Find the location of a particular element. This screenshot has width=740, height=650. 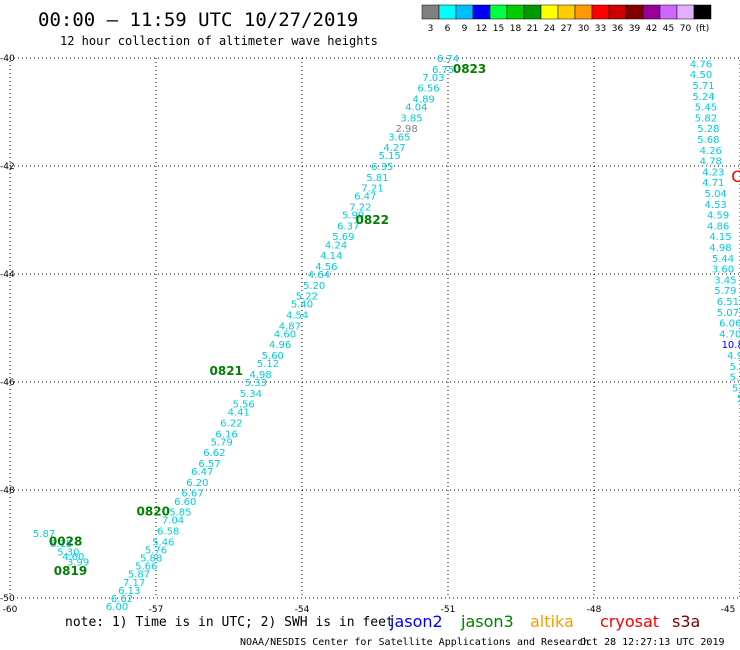

wave-height-point: 5.71 is located at coordinates (703, 86).